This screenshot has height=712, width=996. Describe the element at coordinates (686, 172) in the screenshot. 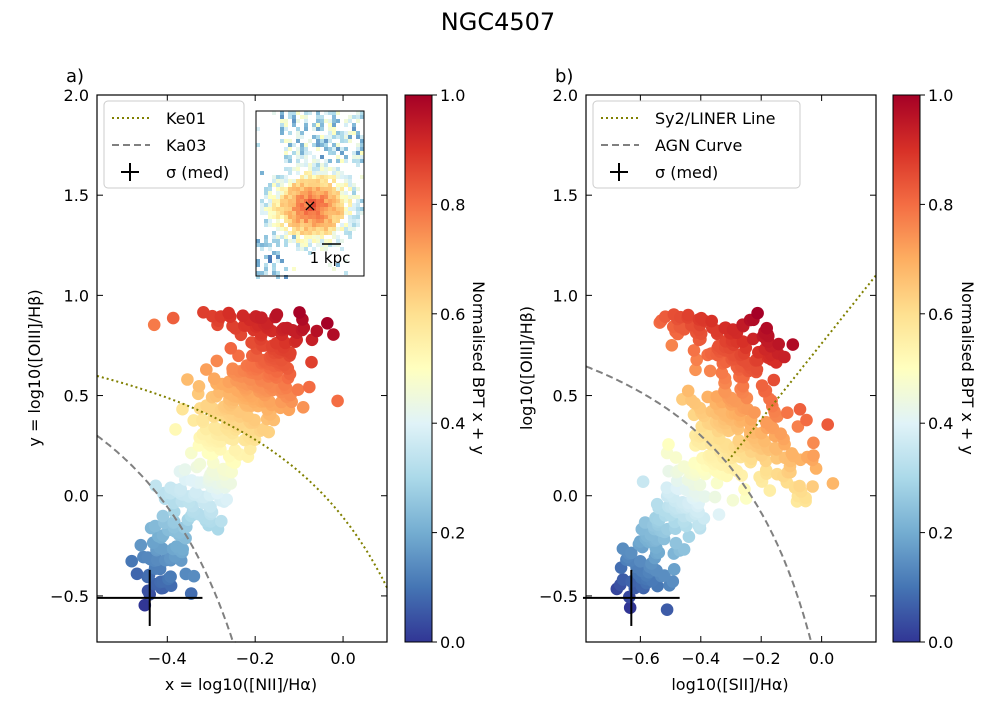

I see `legend-sigma-label: σ (med)` at that location.